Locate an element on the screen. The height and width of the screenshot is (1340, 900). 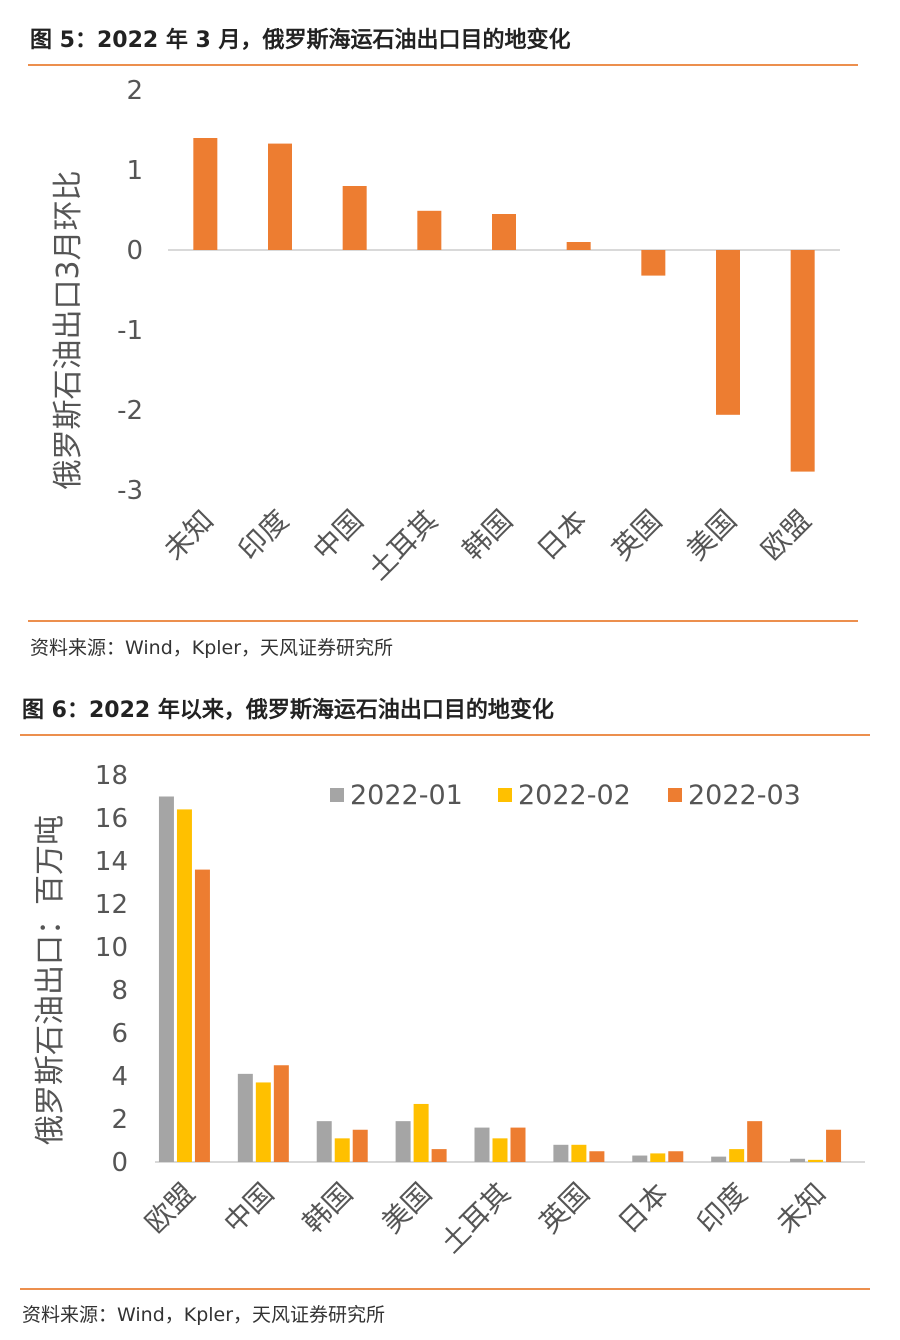
y-tick-label: 4 is located at coordinates (119, 1077).